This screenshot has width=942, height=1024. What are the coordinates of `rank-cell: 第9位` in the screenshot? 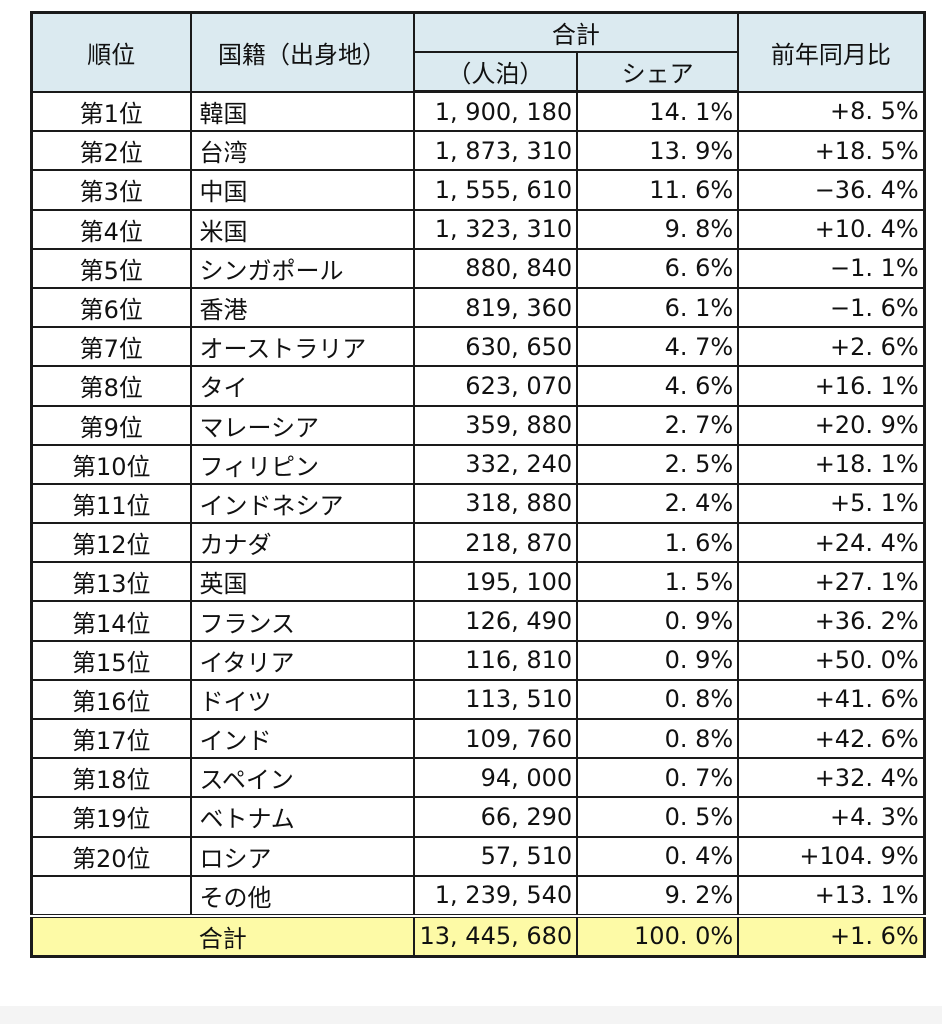 It's located at (111, 425).